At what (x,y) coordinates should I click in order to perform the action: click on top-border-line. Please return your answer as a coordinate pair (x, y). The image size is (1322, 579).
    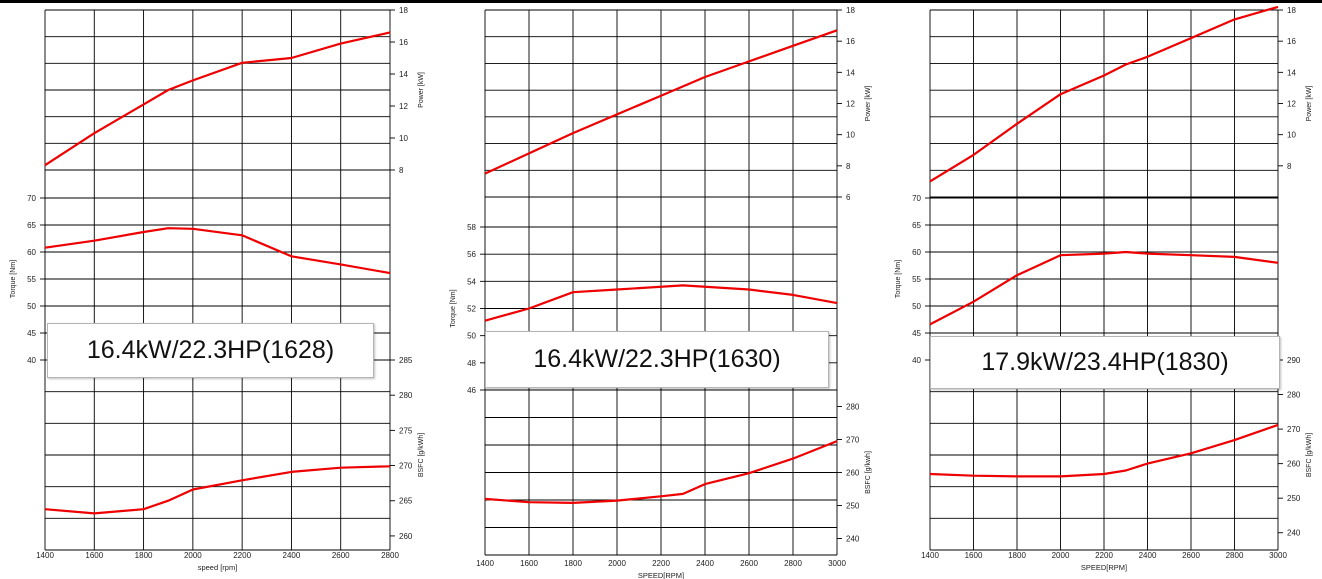
    Looking at the image, I should click on (661, 1).